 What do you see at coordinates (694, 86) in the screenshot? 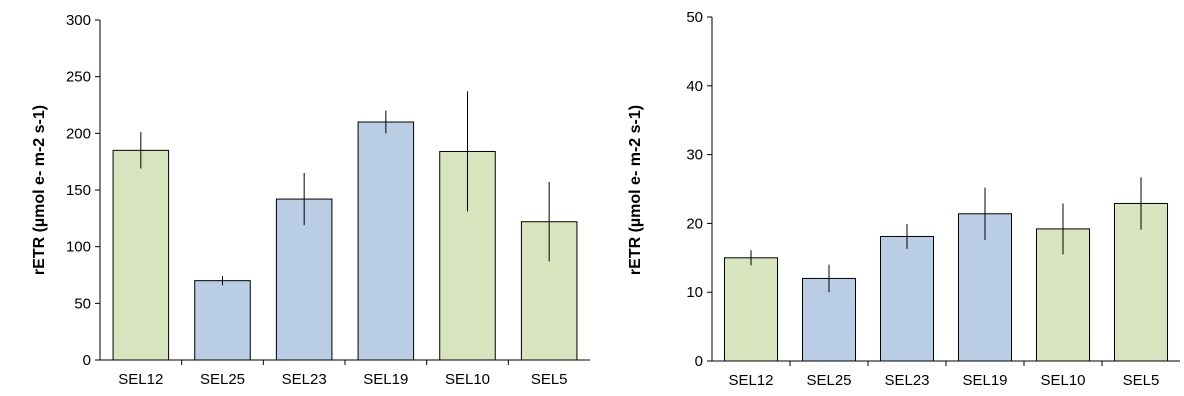
I see `y-tick-label: 40` at bounding box center [694, 86].